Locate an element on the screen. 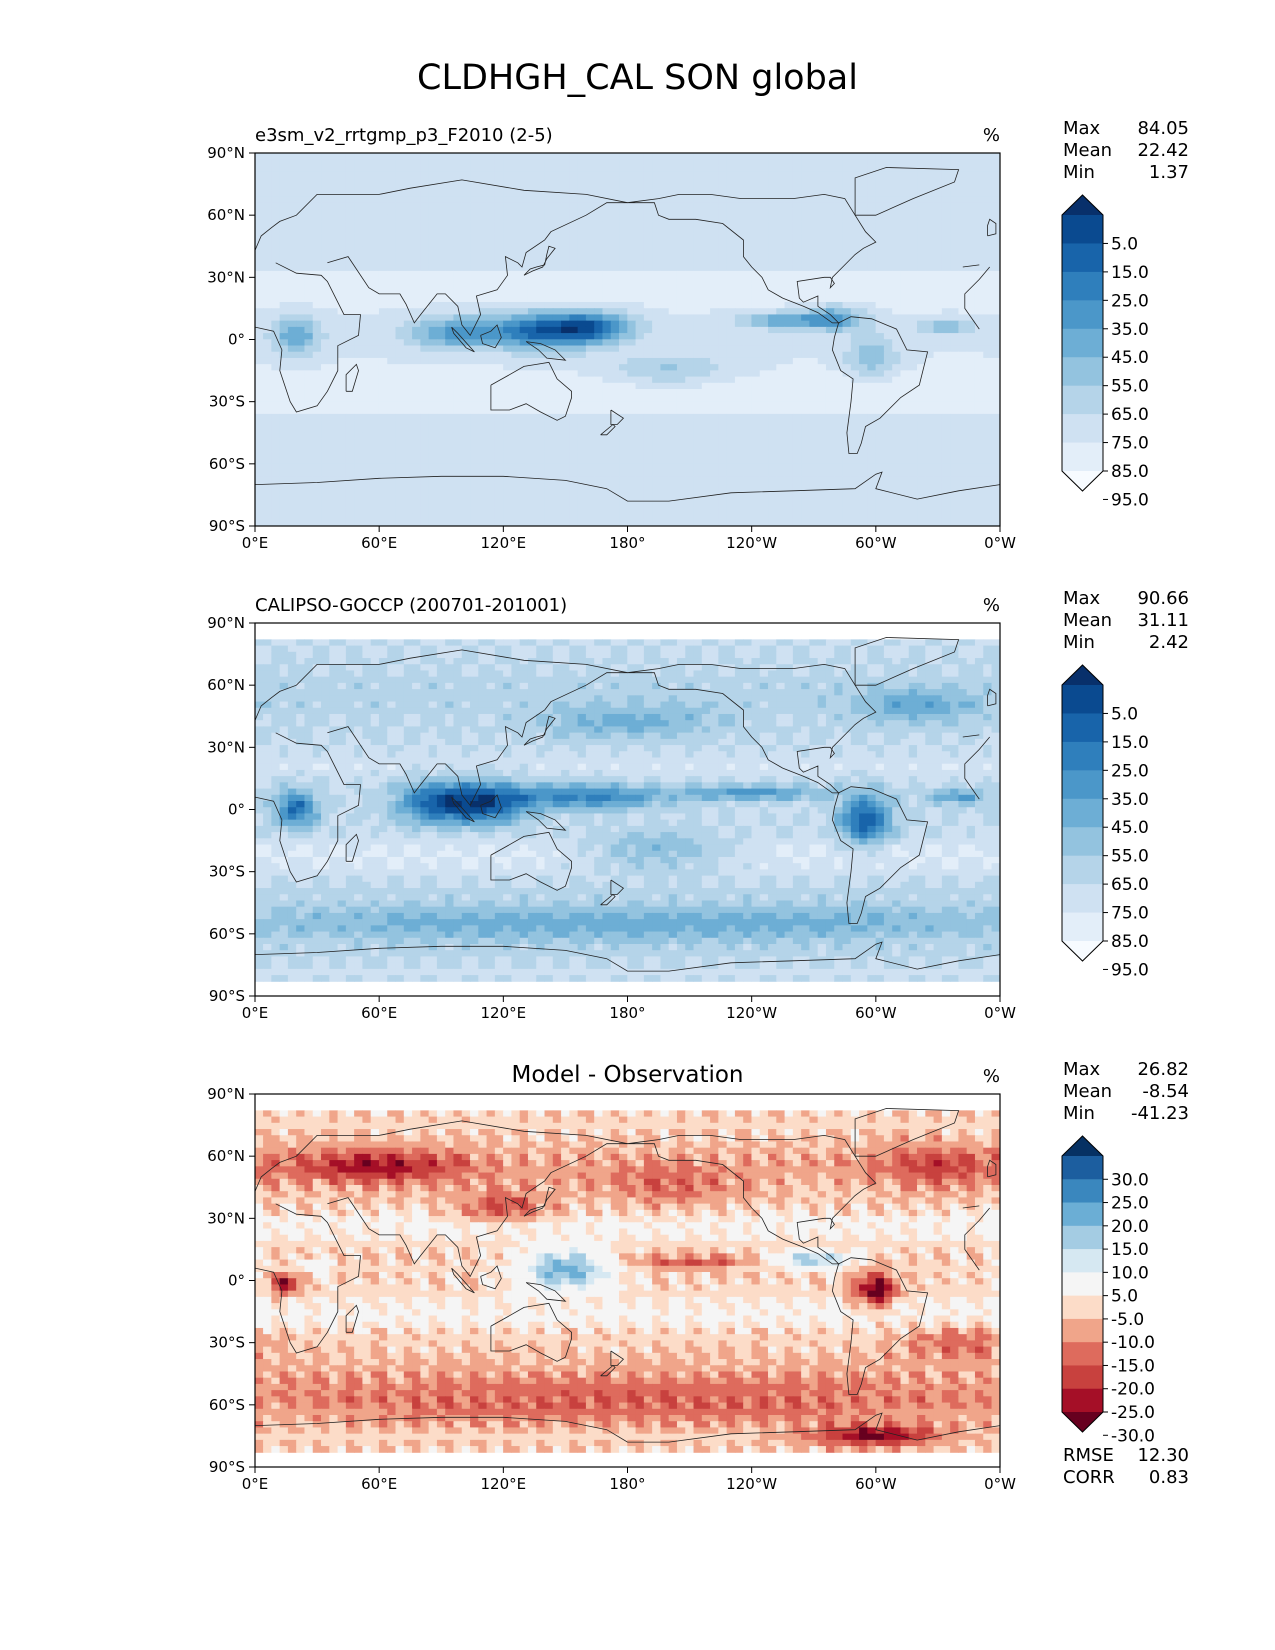  map-field is located at coordinates (627, 810).